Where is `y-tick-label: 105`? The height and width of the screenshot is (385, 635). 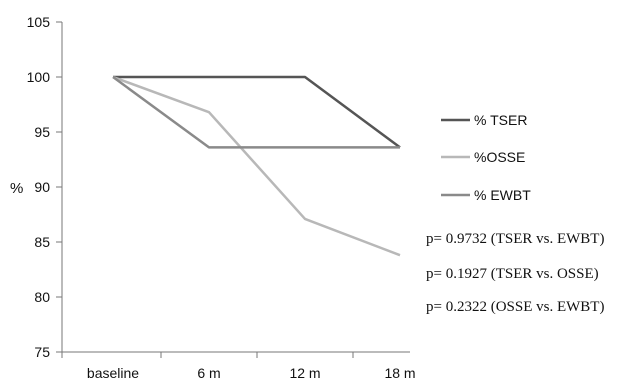 y-tick-label: 105 is located at coordinates (39, 22).